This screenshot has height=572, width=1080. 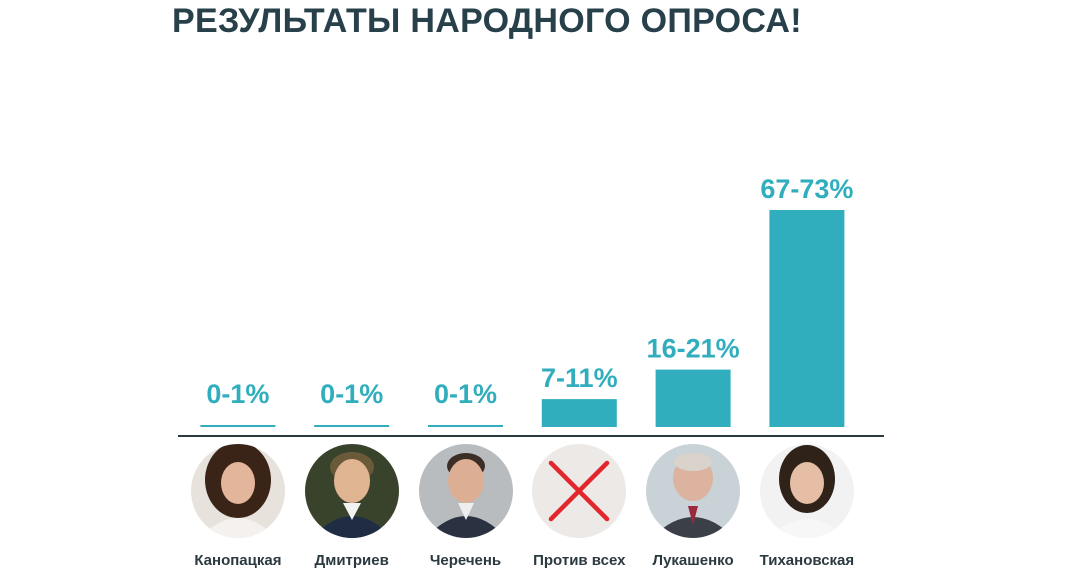 What do you see at coordinates (806, 189) in the screenshot?
I see `bar-value-label: 67-73%` at bounding box center [806, 189].